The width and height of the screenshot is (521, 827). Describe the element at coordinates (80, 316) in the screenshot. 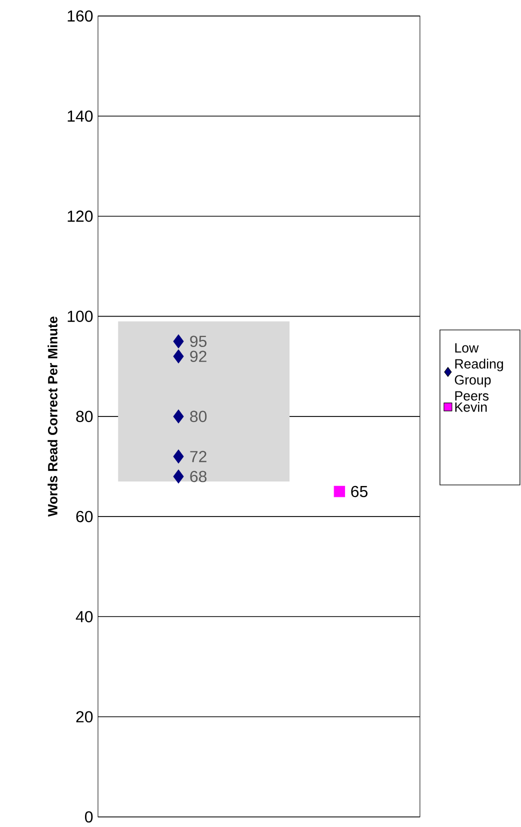

I see `y-tick-label: 100` at that location.